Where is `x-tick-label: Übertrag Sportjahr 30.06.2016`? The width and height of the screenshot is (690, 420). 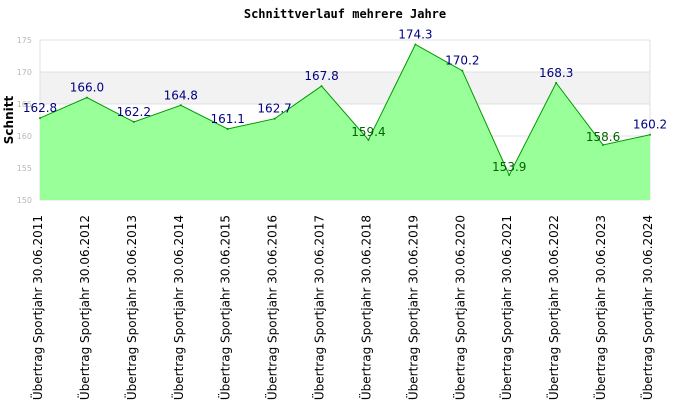 x-tick-label: Übertrag Sportjahr 30.06.2016 is located at coordinates (272, 307).